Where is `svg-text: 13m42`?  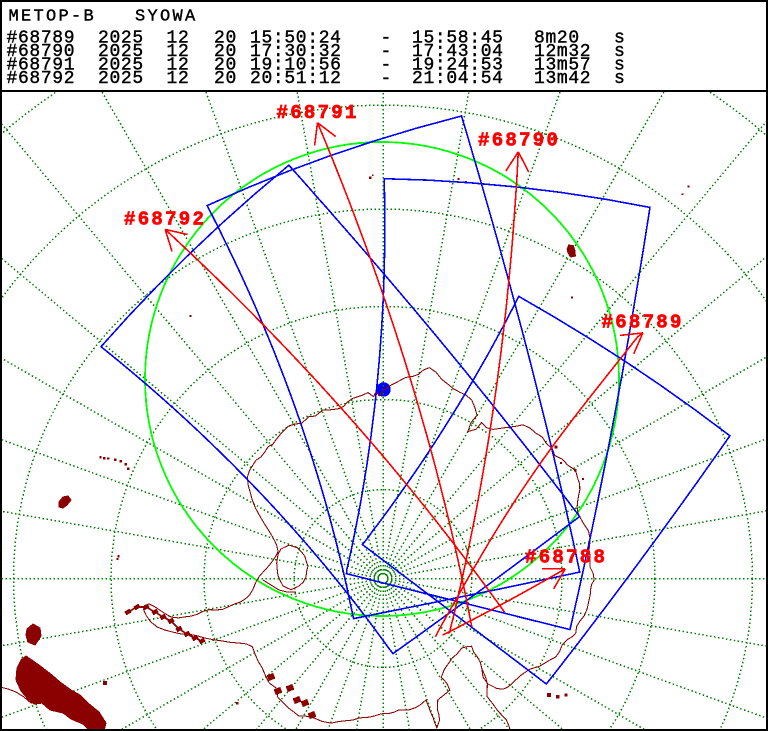
svg-text: 13m42 is located at coordinates (562, 79).